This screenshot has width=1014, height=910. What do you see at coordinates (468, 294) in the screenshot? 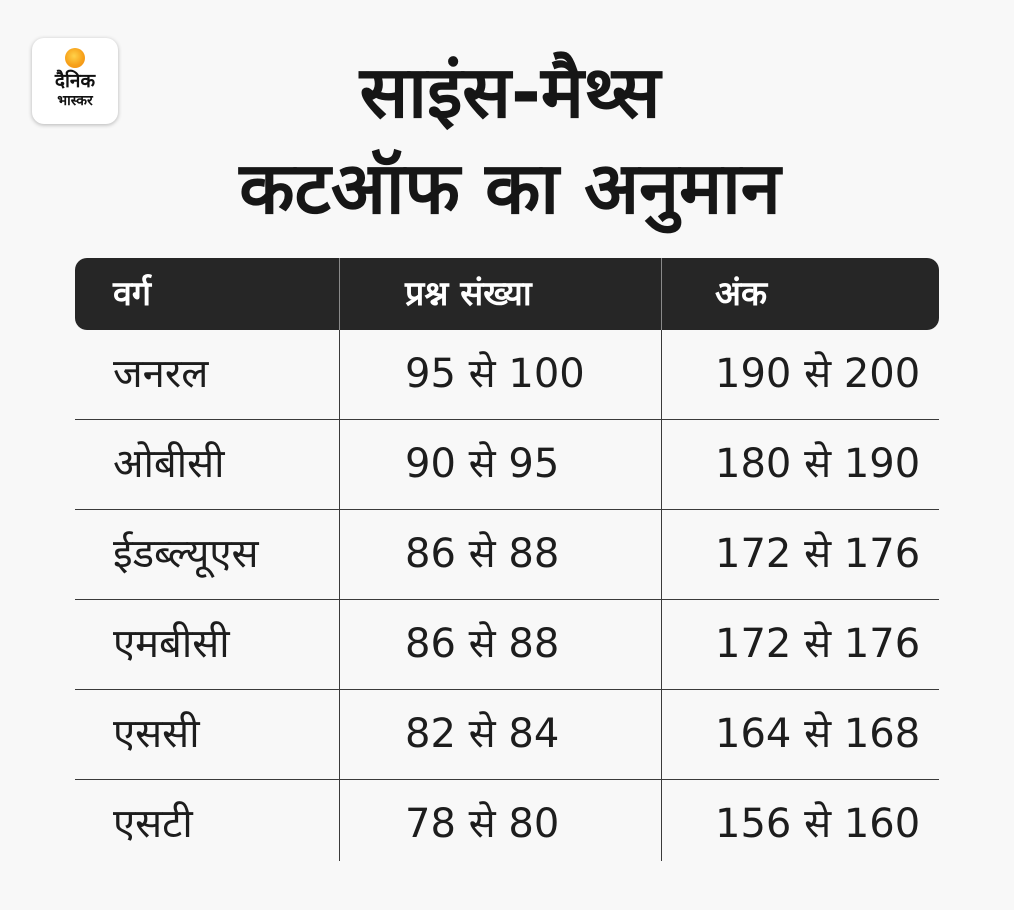
I see `column-header-question-count: प्रश्न संख्या` at bounding box center [468, 294].